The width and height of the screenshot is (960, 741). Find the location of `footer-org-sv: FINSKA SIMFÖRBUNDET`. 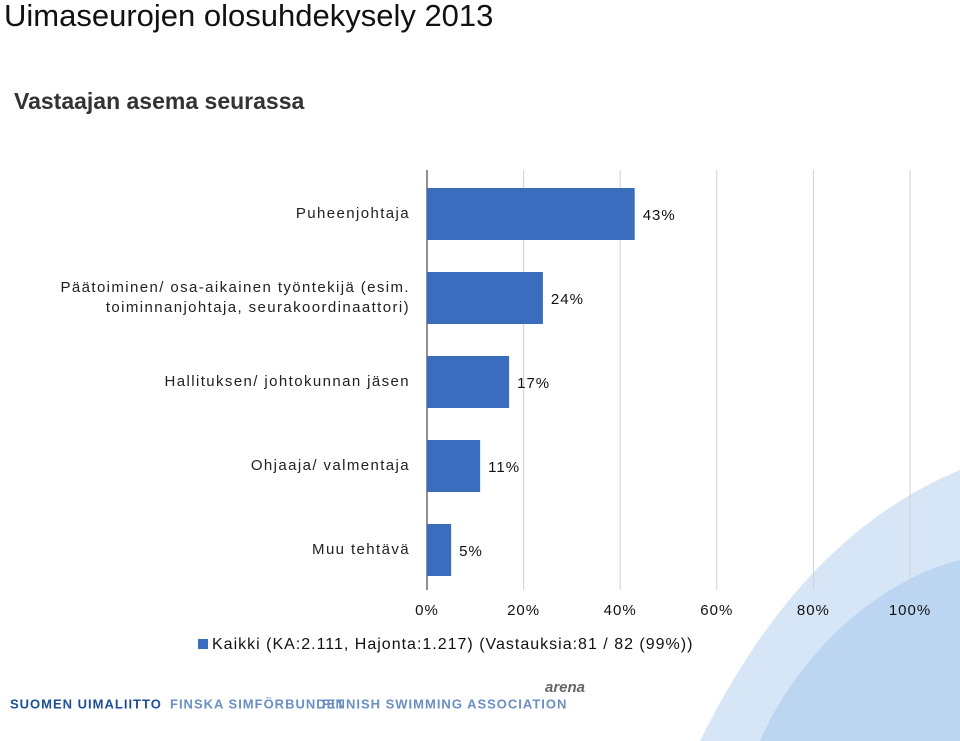

footer-org-sv: FINSKA SIMFÖRBUNDET is located at coordinates (257, 703).